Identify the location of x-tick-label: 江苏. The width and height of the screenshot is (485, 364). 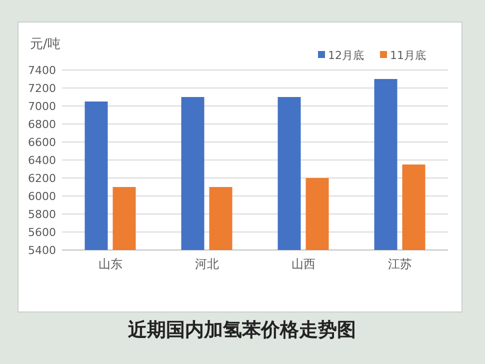
(400, 264).